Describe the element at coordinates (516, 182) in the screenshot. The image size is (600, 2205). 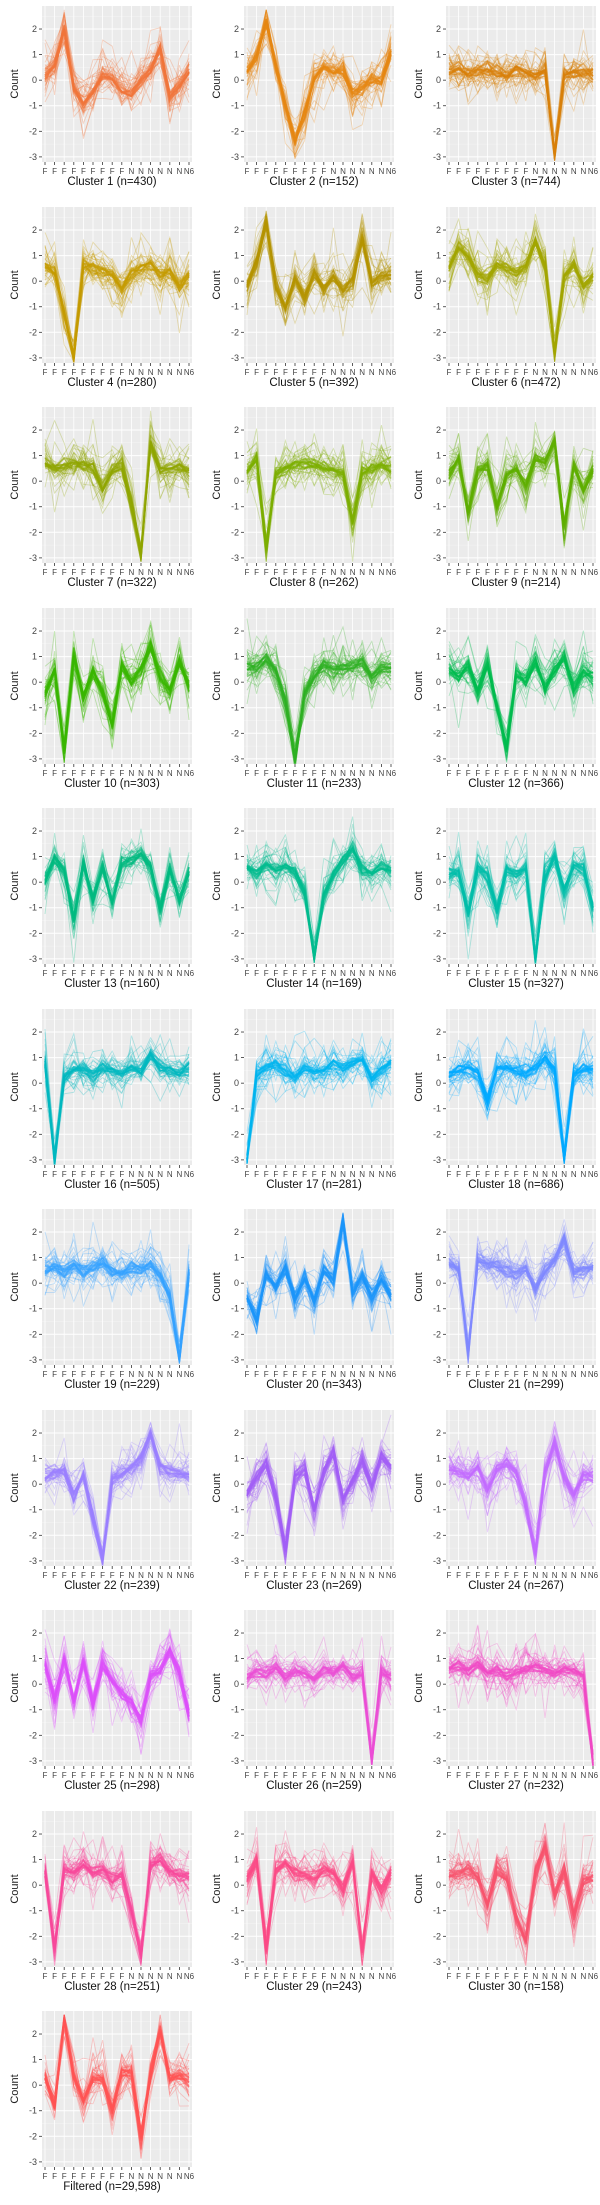
I see `panel-caption: Cluster 3 (n=744)` at that location.